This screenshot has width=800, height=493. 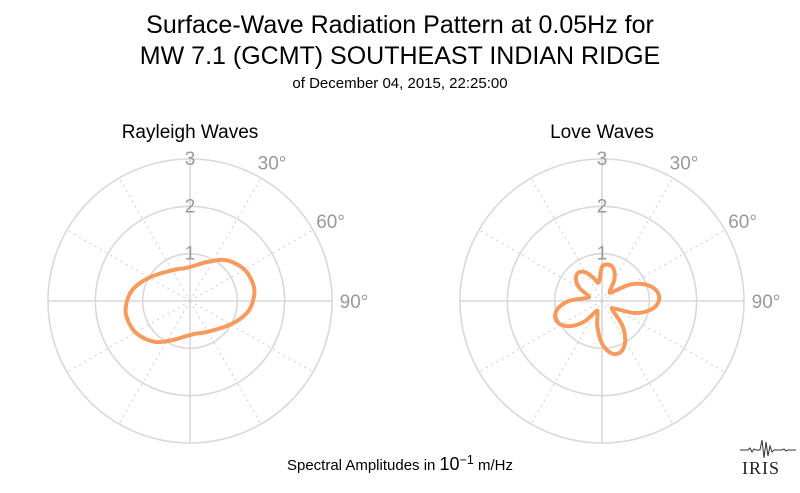 I want to click on chart-title-line2: MW 7.1 (GCMT) SOUTHEAST INDIAN RIDGE, so click(x=400, y=56).